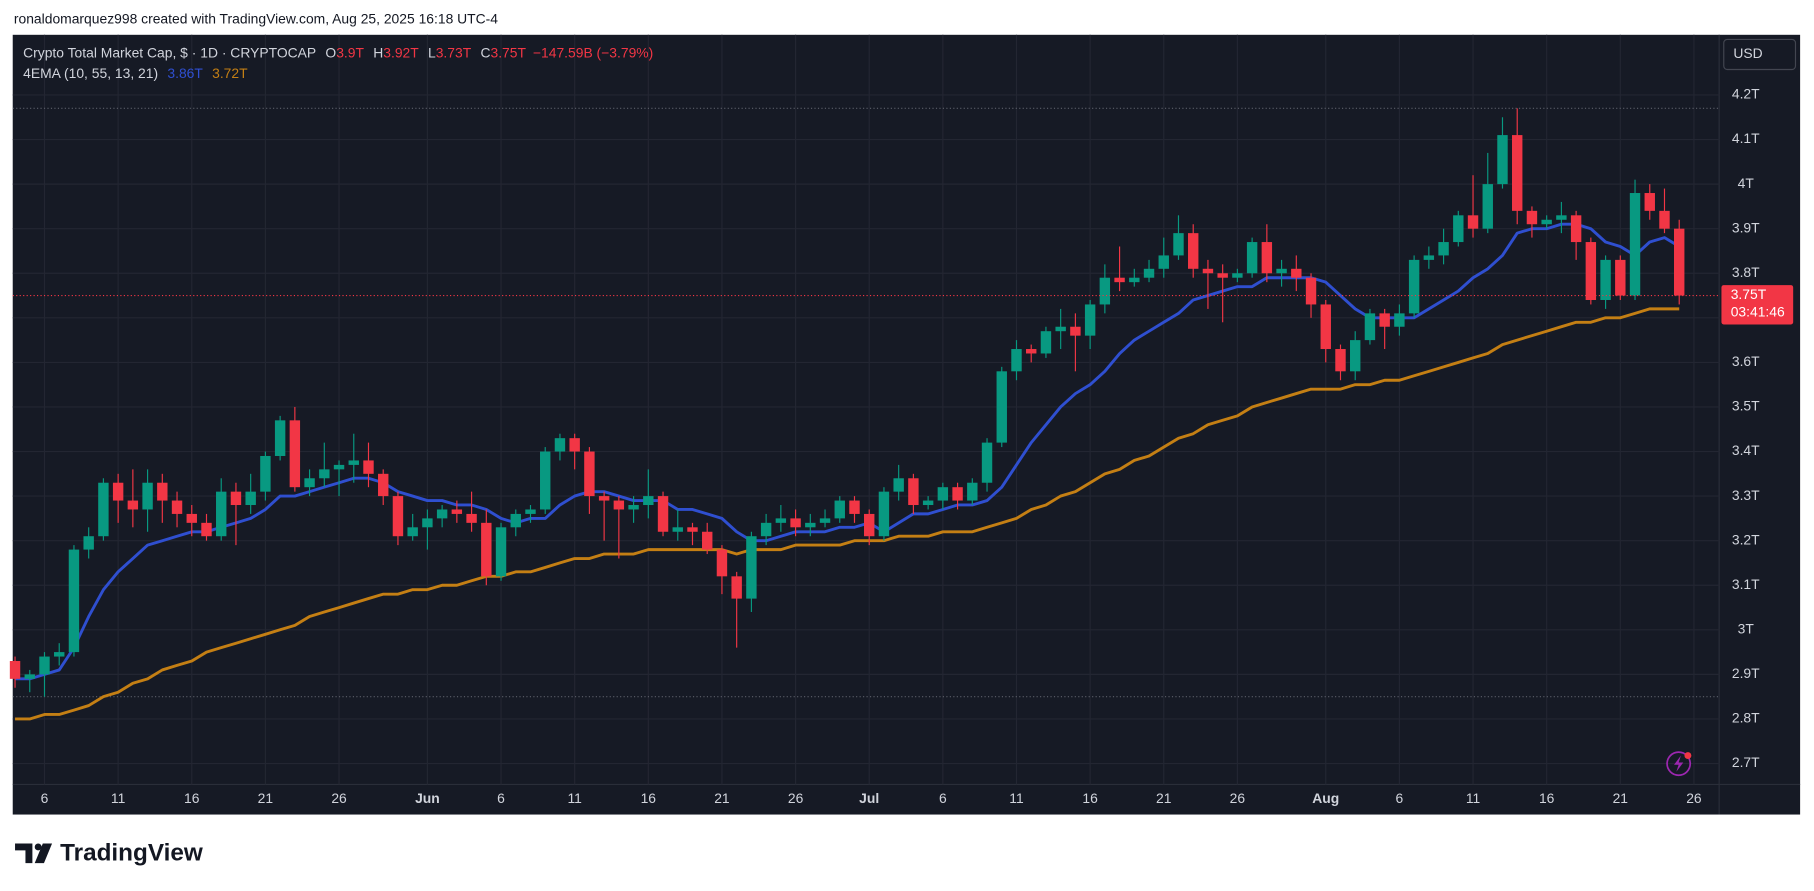 The height and width of the screenshot is (891, 1814). Describe the element at coordinates (90, 73) in the screenshot. I see `indicator-name: 4EMA (10, 55, 13, 21)` at that location.